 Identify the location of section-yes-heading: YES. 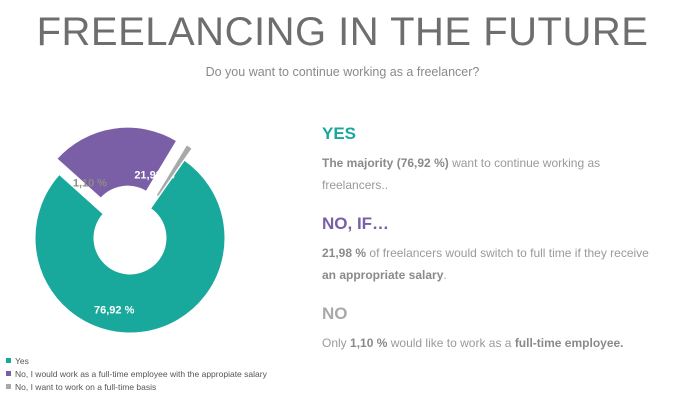
(339, 133).